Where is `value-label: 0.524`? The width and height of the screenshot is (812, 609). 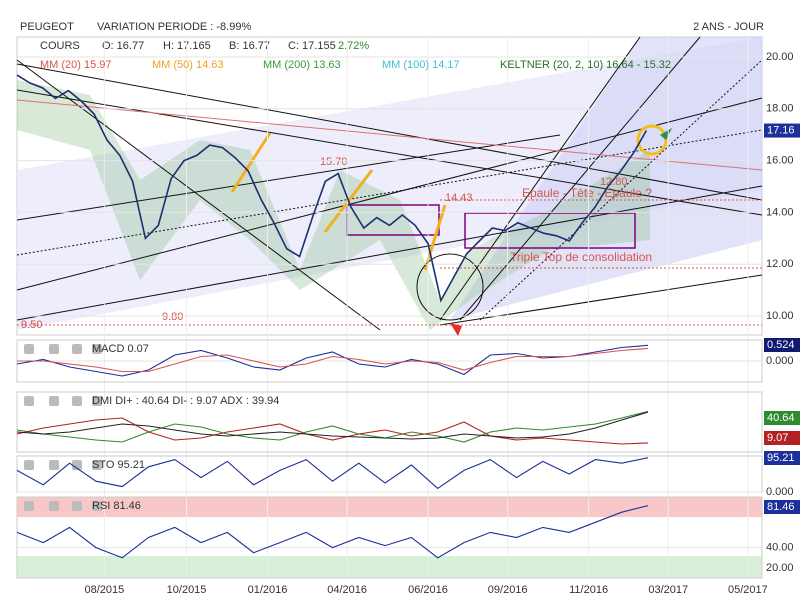
value-label: 0.524 is located at coordinates (781, 345).